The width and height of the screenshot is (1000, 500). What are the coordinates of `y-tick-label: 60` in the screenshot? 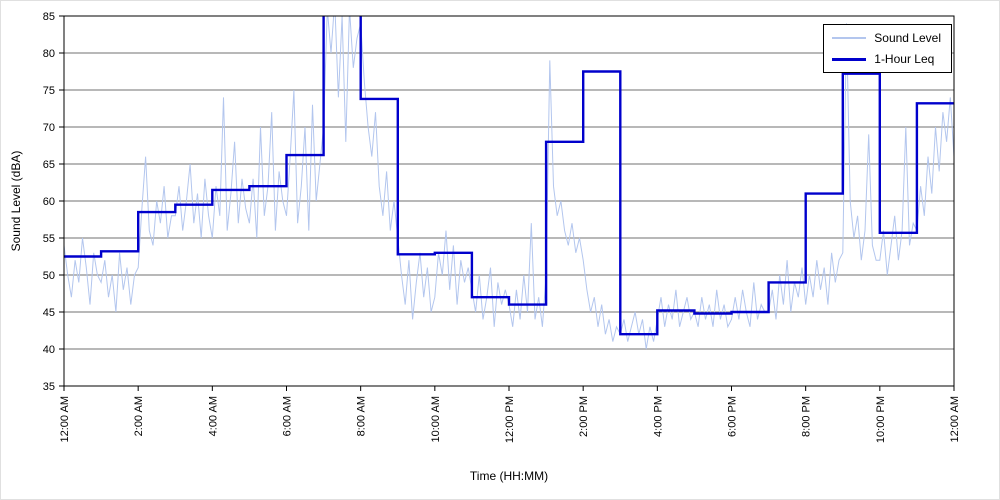 It's located at (49, 202).